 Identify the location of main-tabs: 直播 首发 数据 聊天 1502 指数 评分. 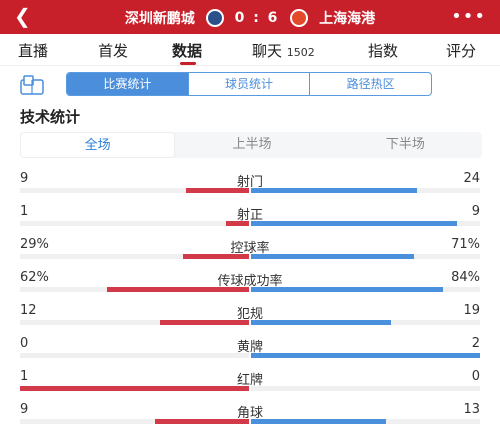
(250, 50).